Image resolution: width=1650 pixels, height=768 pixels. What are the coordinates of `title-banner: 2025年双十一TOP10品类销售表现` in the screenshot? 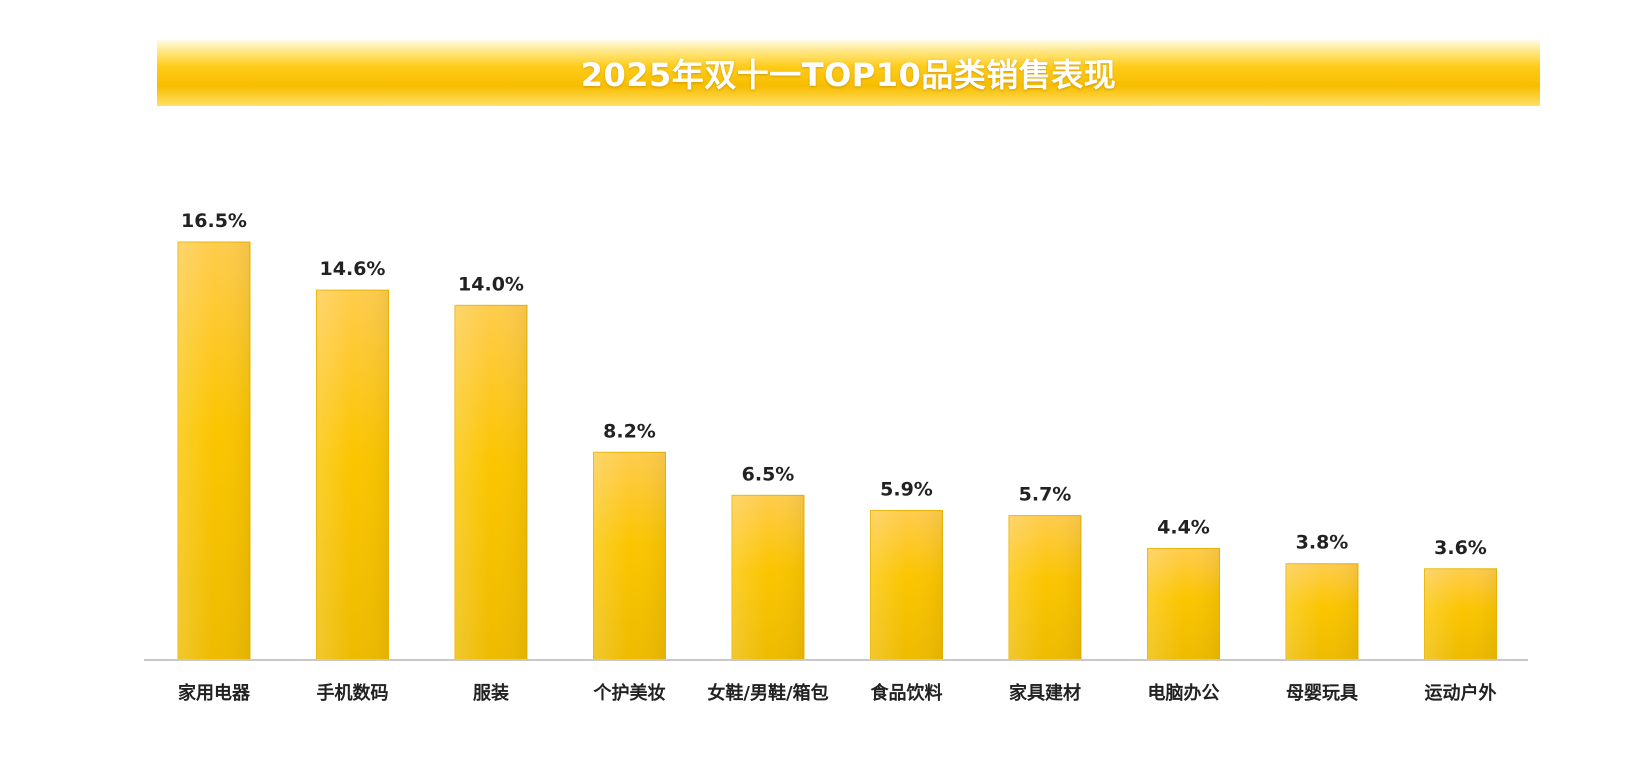 It's located at (848, 73).